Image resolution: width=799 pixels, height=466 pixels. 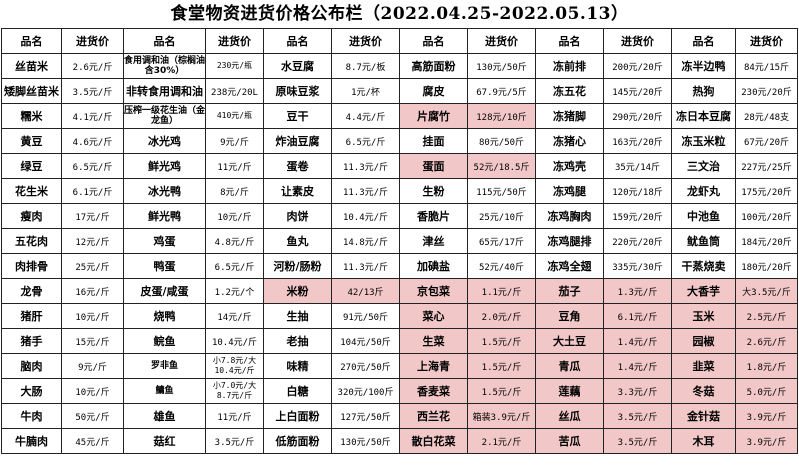 I want to click on item-name-cell: 莲藕, so click(x=569, y=391).